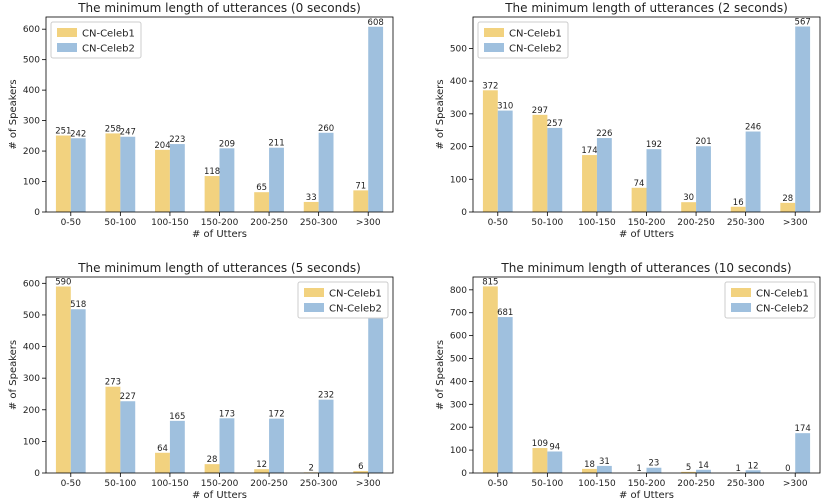 The image size is (831, 501). I want to click on bar-value-label: 251, so click(63, 132).